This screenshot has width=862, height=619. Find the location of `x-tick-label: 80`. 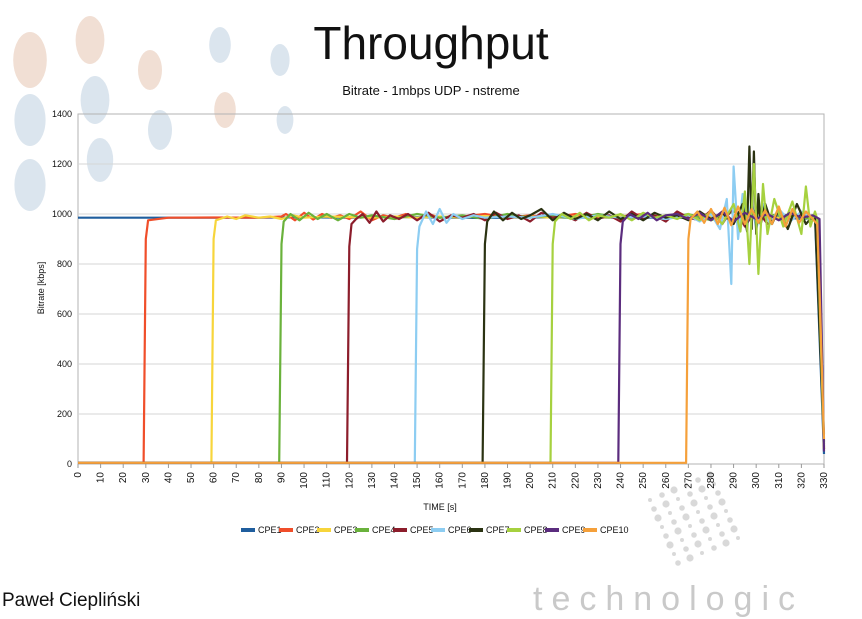

x-tick-label: 80 is located at coordinates (259, 478).